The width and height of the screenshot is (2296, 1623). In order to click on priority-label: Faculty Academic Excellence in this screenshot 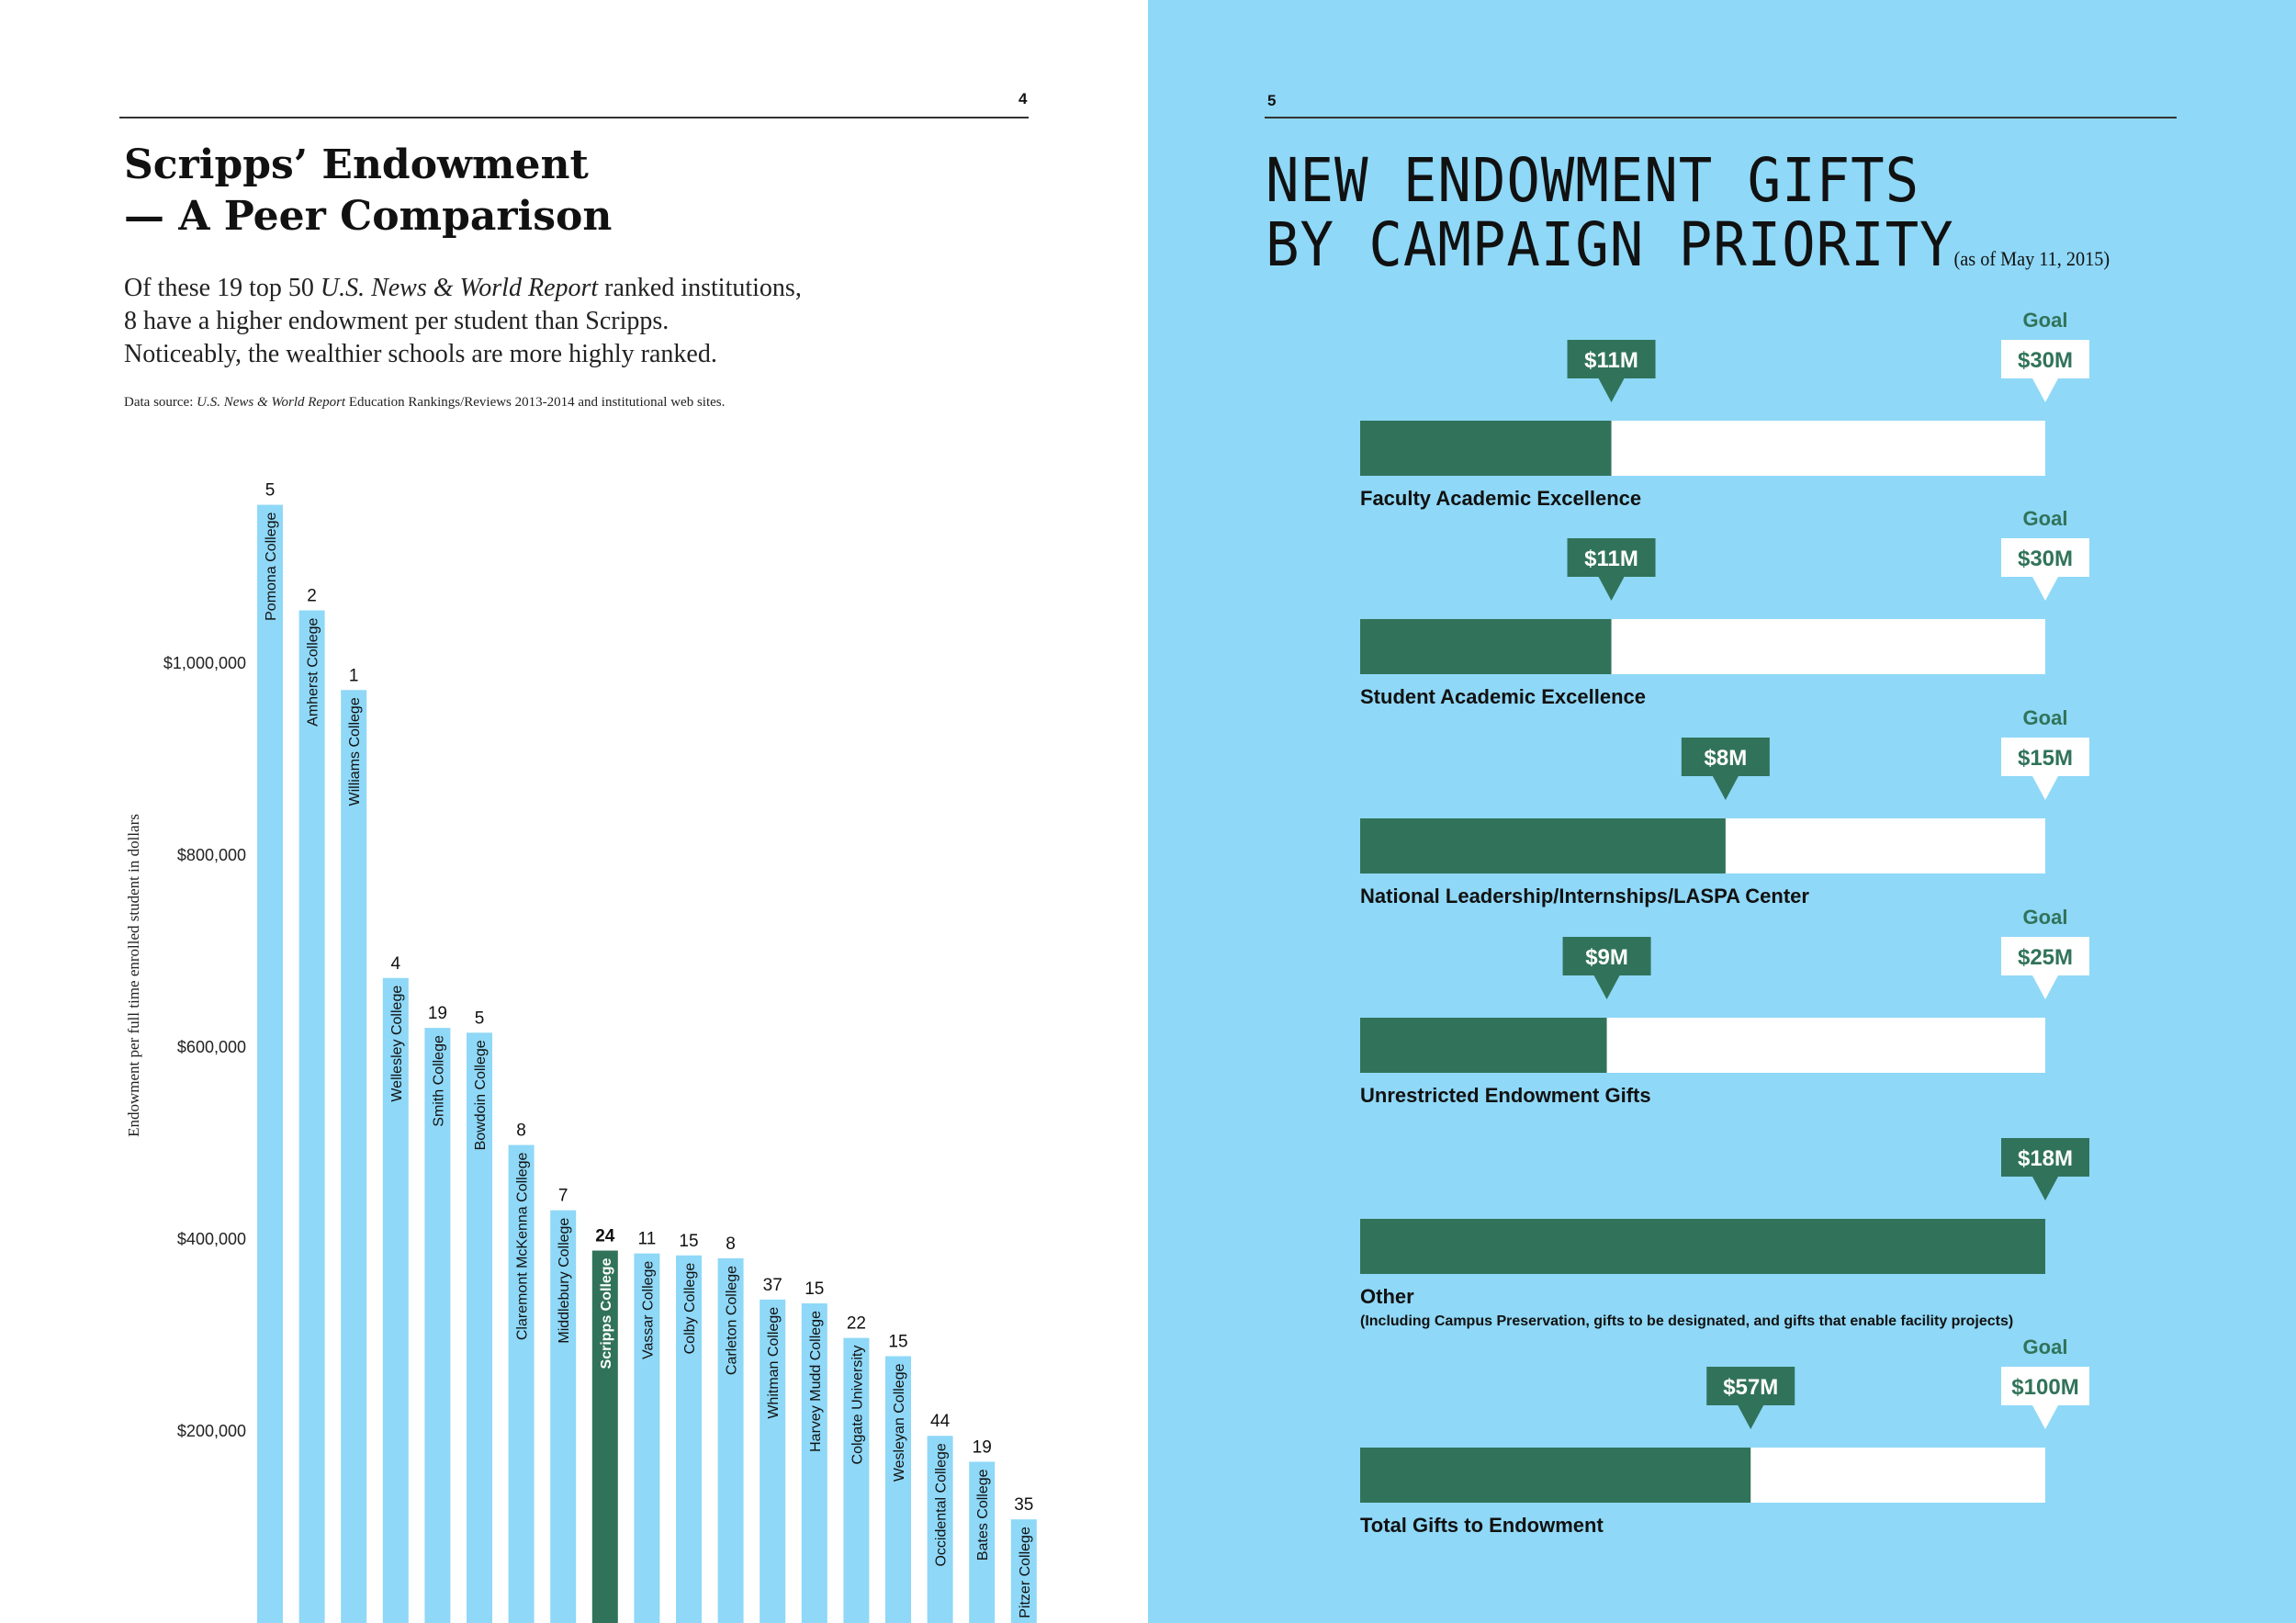, I will do `click(1500, 499)`.